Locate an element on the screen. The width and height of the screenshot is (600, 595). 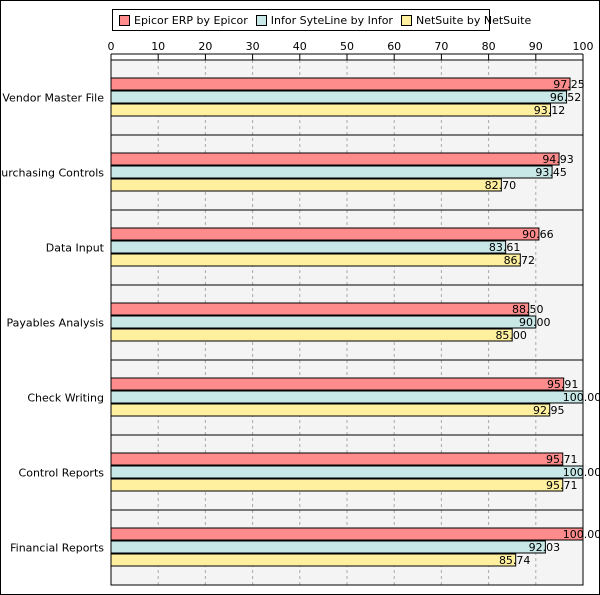
data-label: 93.12 is located at coordinates (550, 110).